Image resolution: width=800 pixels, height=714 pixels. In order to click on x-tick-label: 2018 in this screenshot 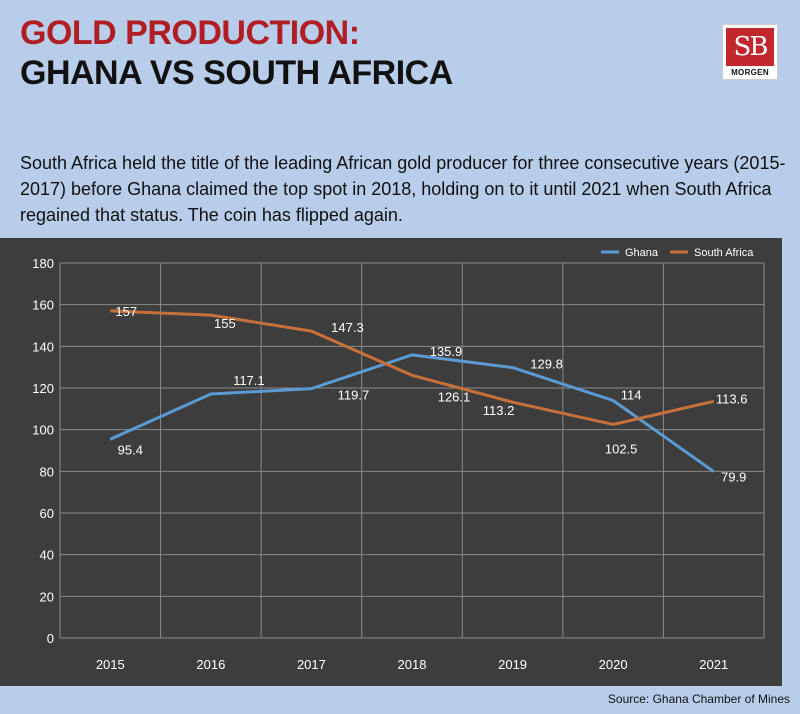, I will do `click(412, 664)`.